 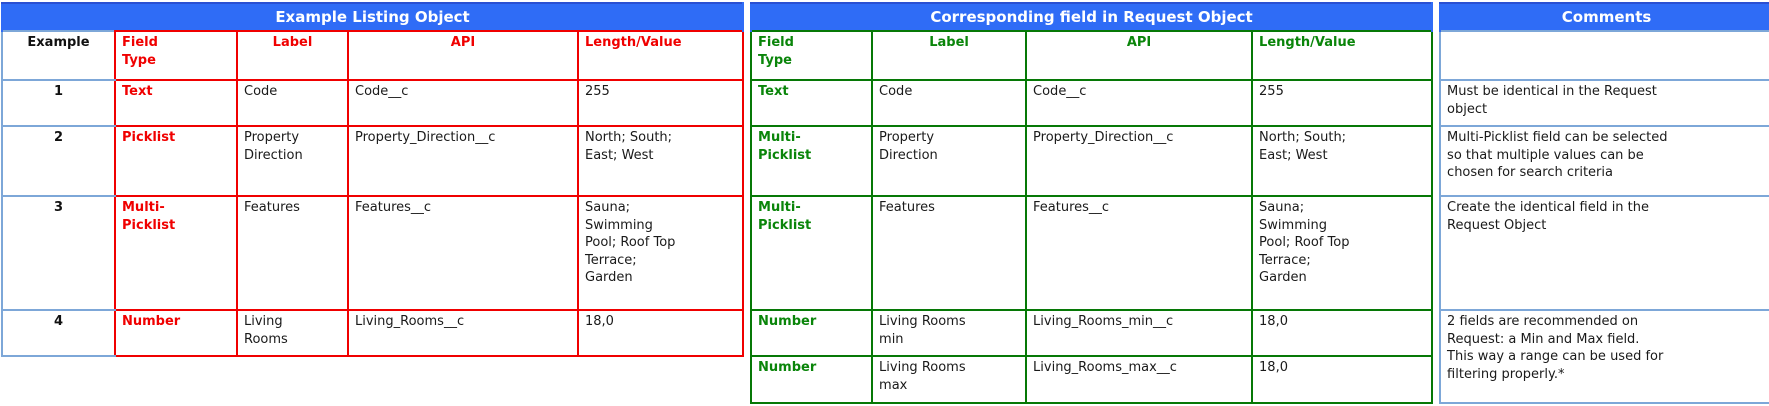 I want to click on example-cell: 1, so click(x=58, y=103).